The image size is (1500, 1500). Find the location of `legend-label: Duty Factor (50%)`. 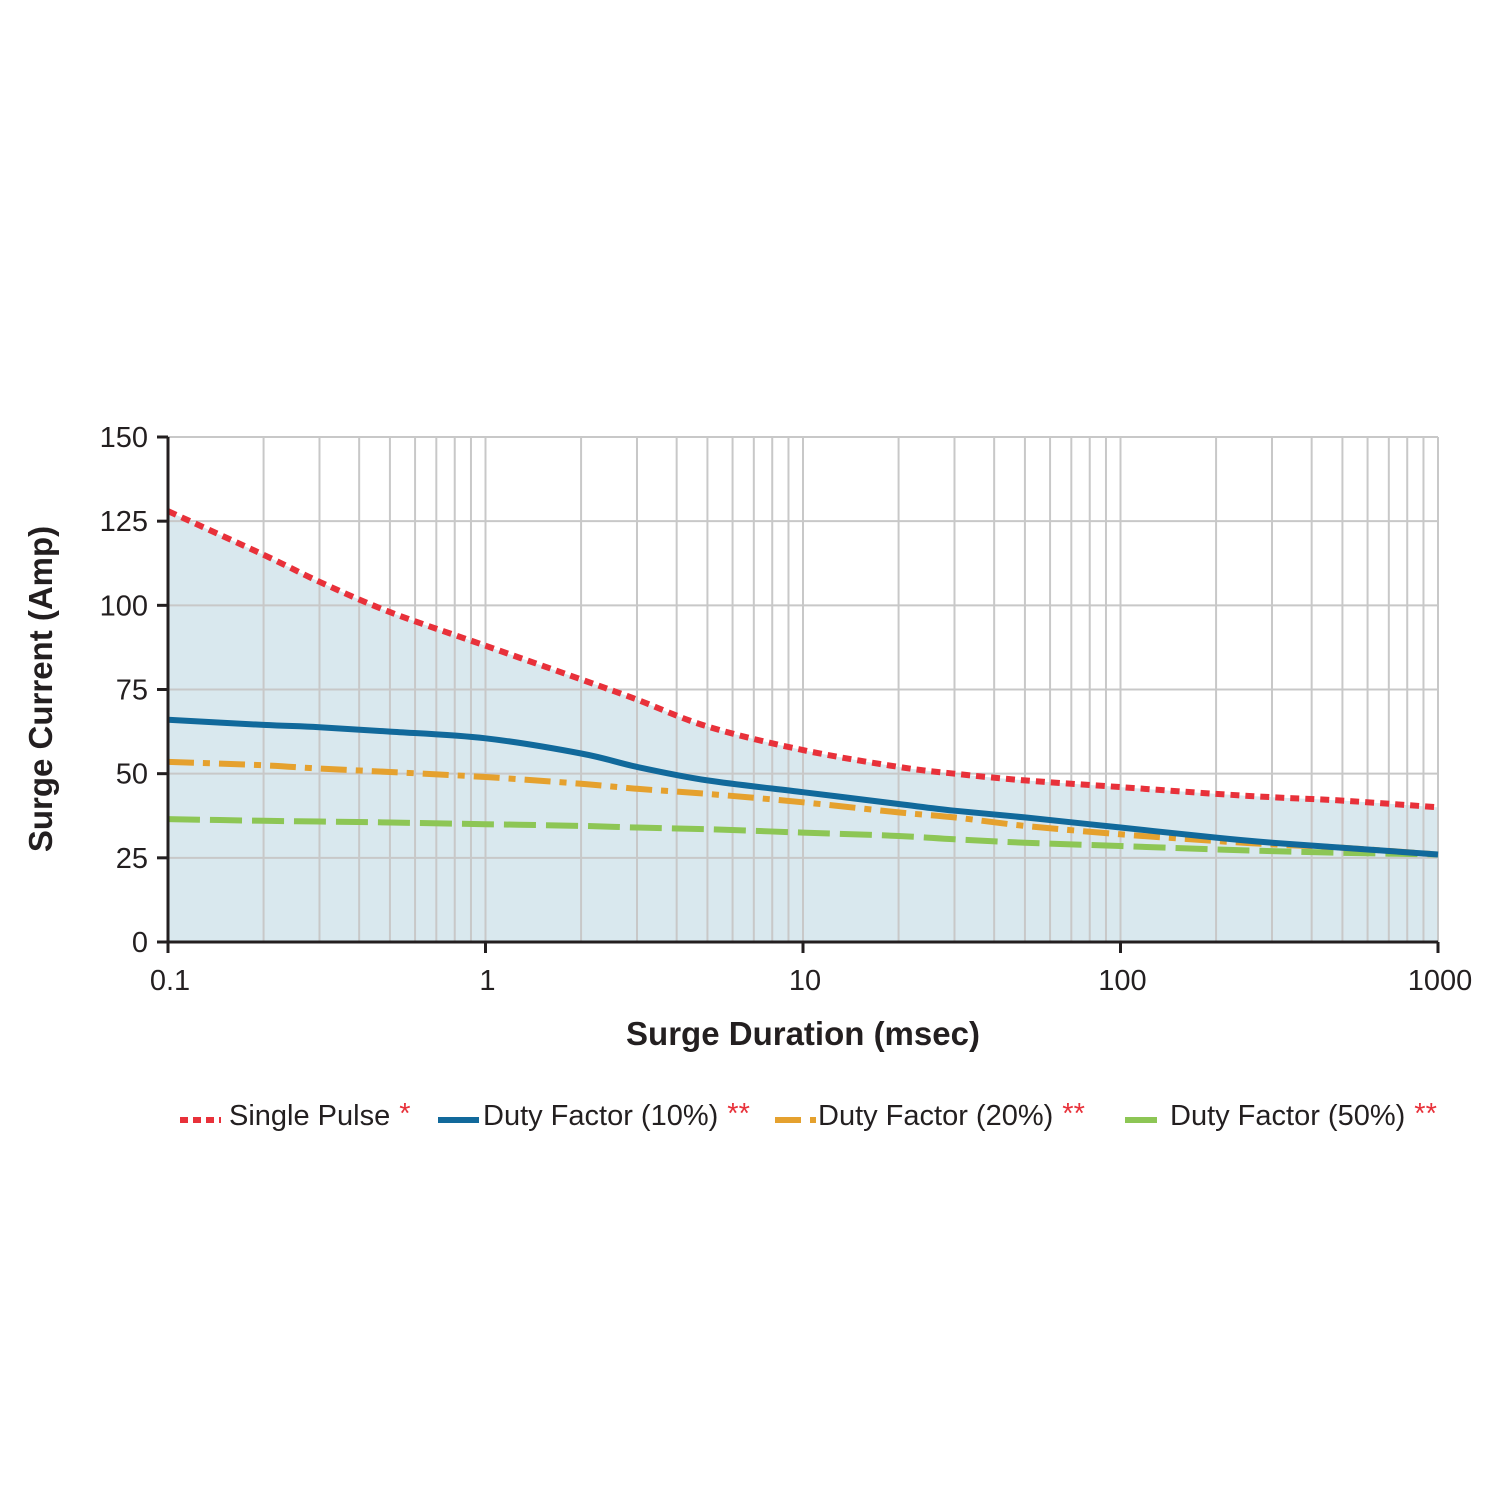

legend-label: Duty Factor (50%) is located at coordinates (1287, 1116).